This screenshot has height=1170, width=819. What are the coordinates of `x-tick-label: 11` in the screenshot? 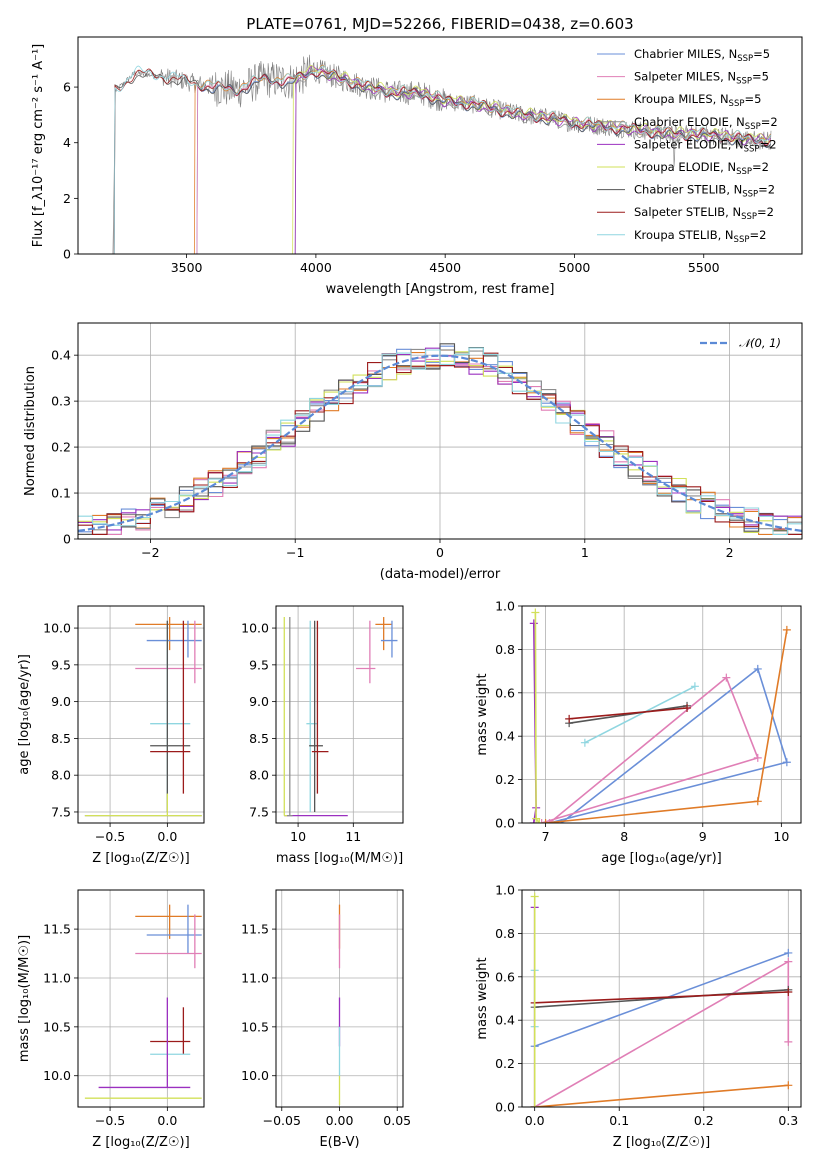 It's located at (353, 836).